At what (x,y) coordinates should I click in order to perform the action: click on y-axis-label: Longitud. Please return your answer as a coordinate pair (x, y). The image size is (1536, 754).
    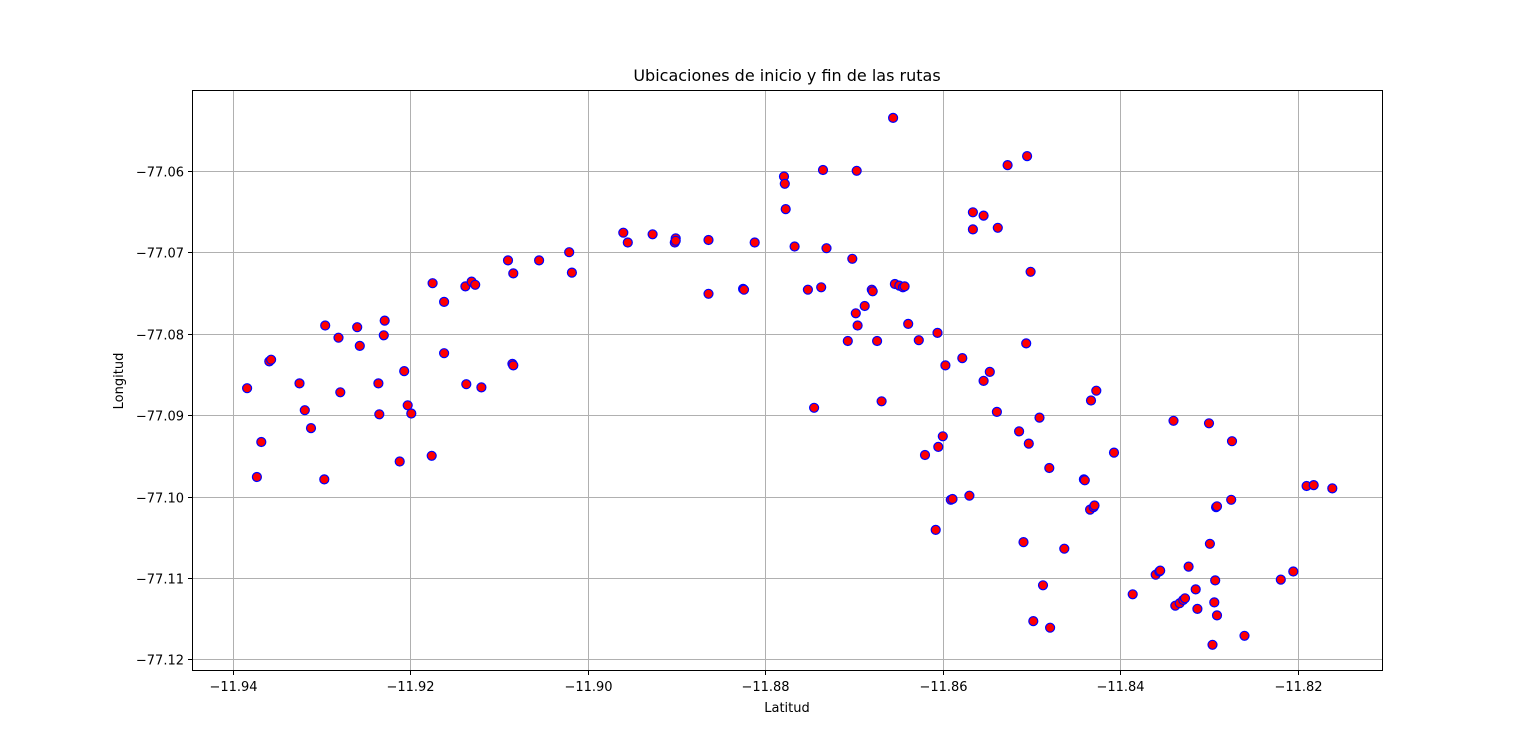
    Looking at the image, I should click on (119, 381).